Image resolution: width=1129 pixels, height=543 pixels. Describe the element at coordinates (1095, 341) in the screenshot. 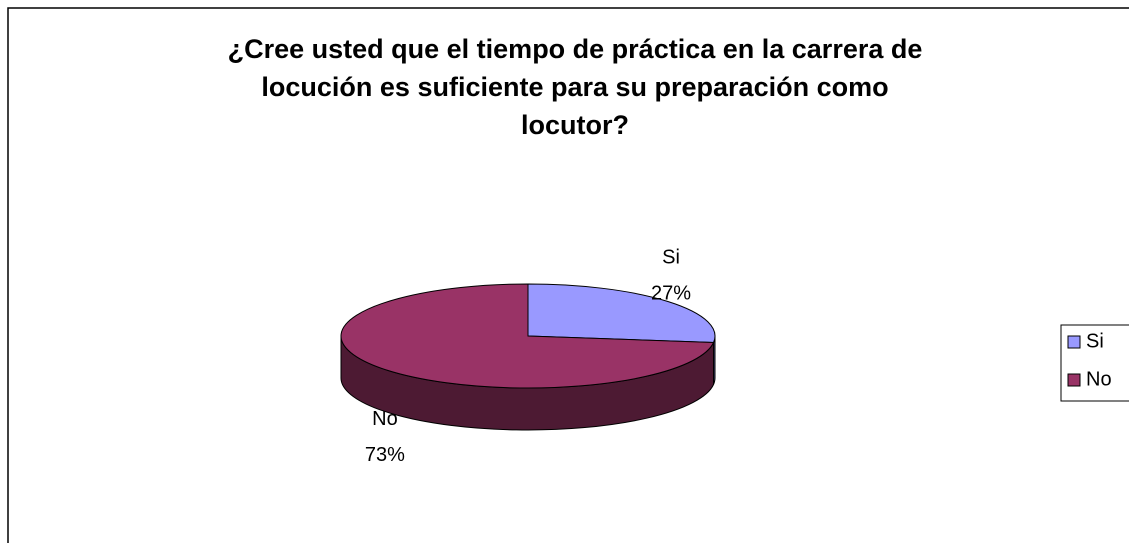

I see `legend-label: Si` at that location.